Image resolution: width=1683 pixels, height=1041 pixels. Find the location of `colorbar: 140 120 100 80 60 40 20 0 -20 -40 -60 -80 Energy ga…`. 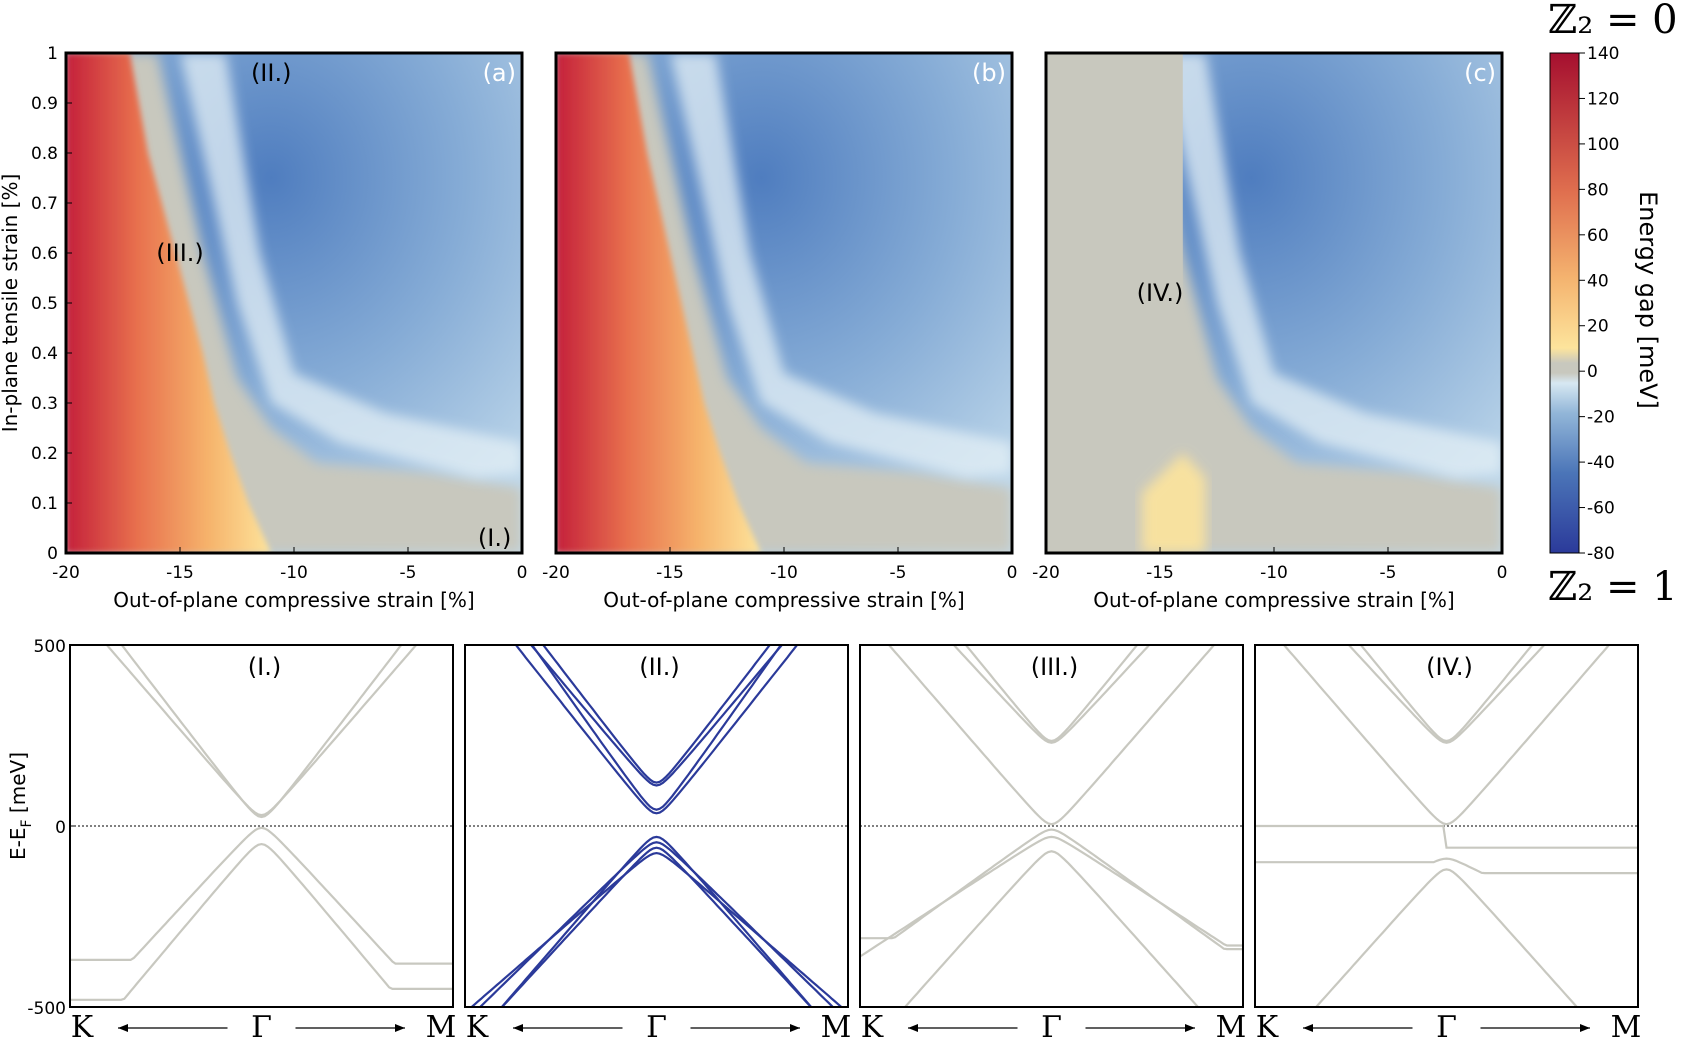

colorbar: 140 120 100 80 60 40 20 0 -20 -40 -60 -80 Energy ga… is located at coordinates (1613, 305).